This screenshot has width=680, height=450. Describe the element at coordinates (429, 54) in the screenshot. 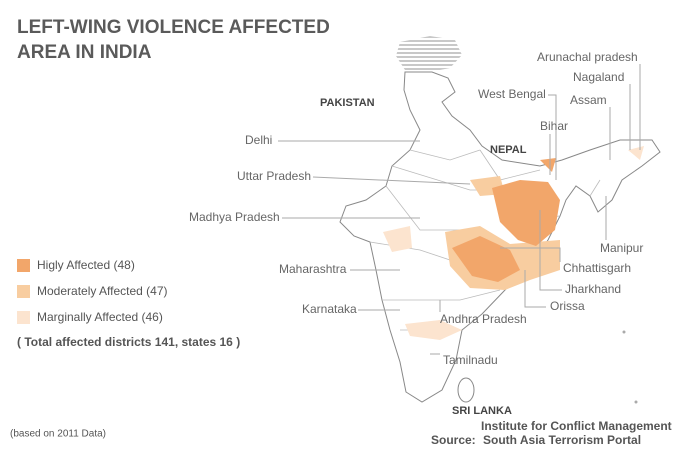

I see `kashmir` at that location.